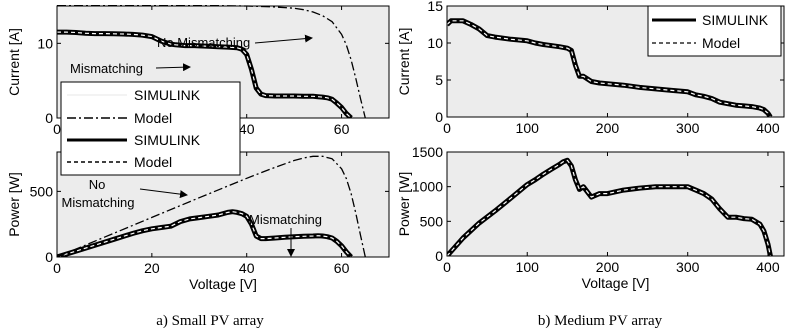 The image size is (803, 331). I want to click on caption-b: b) Medium PV array, so click(600, 321).